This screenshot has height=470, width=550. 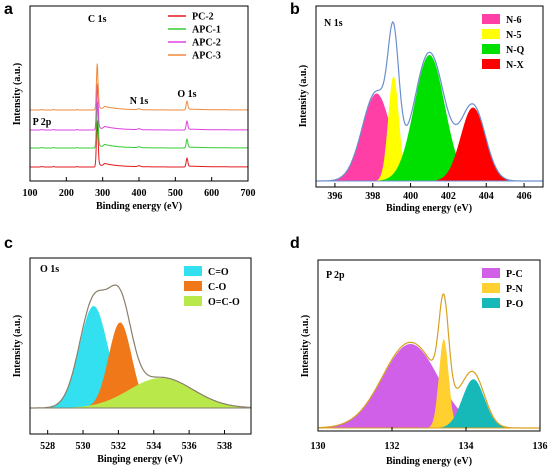 I want to click on panel-c-peak-o-c-o, so click(x=140, y=393).